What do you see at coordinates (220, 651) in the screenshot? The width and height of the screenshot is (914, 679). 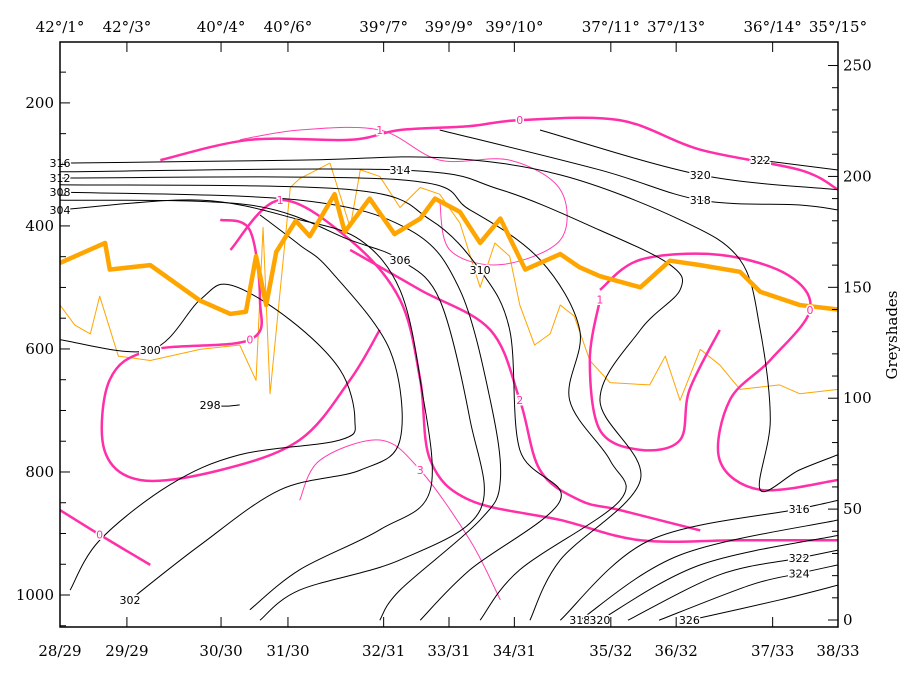 I see `bottom-station-label: 30/30` at bounding box center [220, 651].